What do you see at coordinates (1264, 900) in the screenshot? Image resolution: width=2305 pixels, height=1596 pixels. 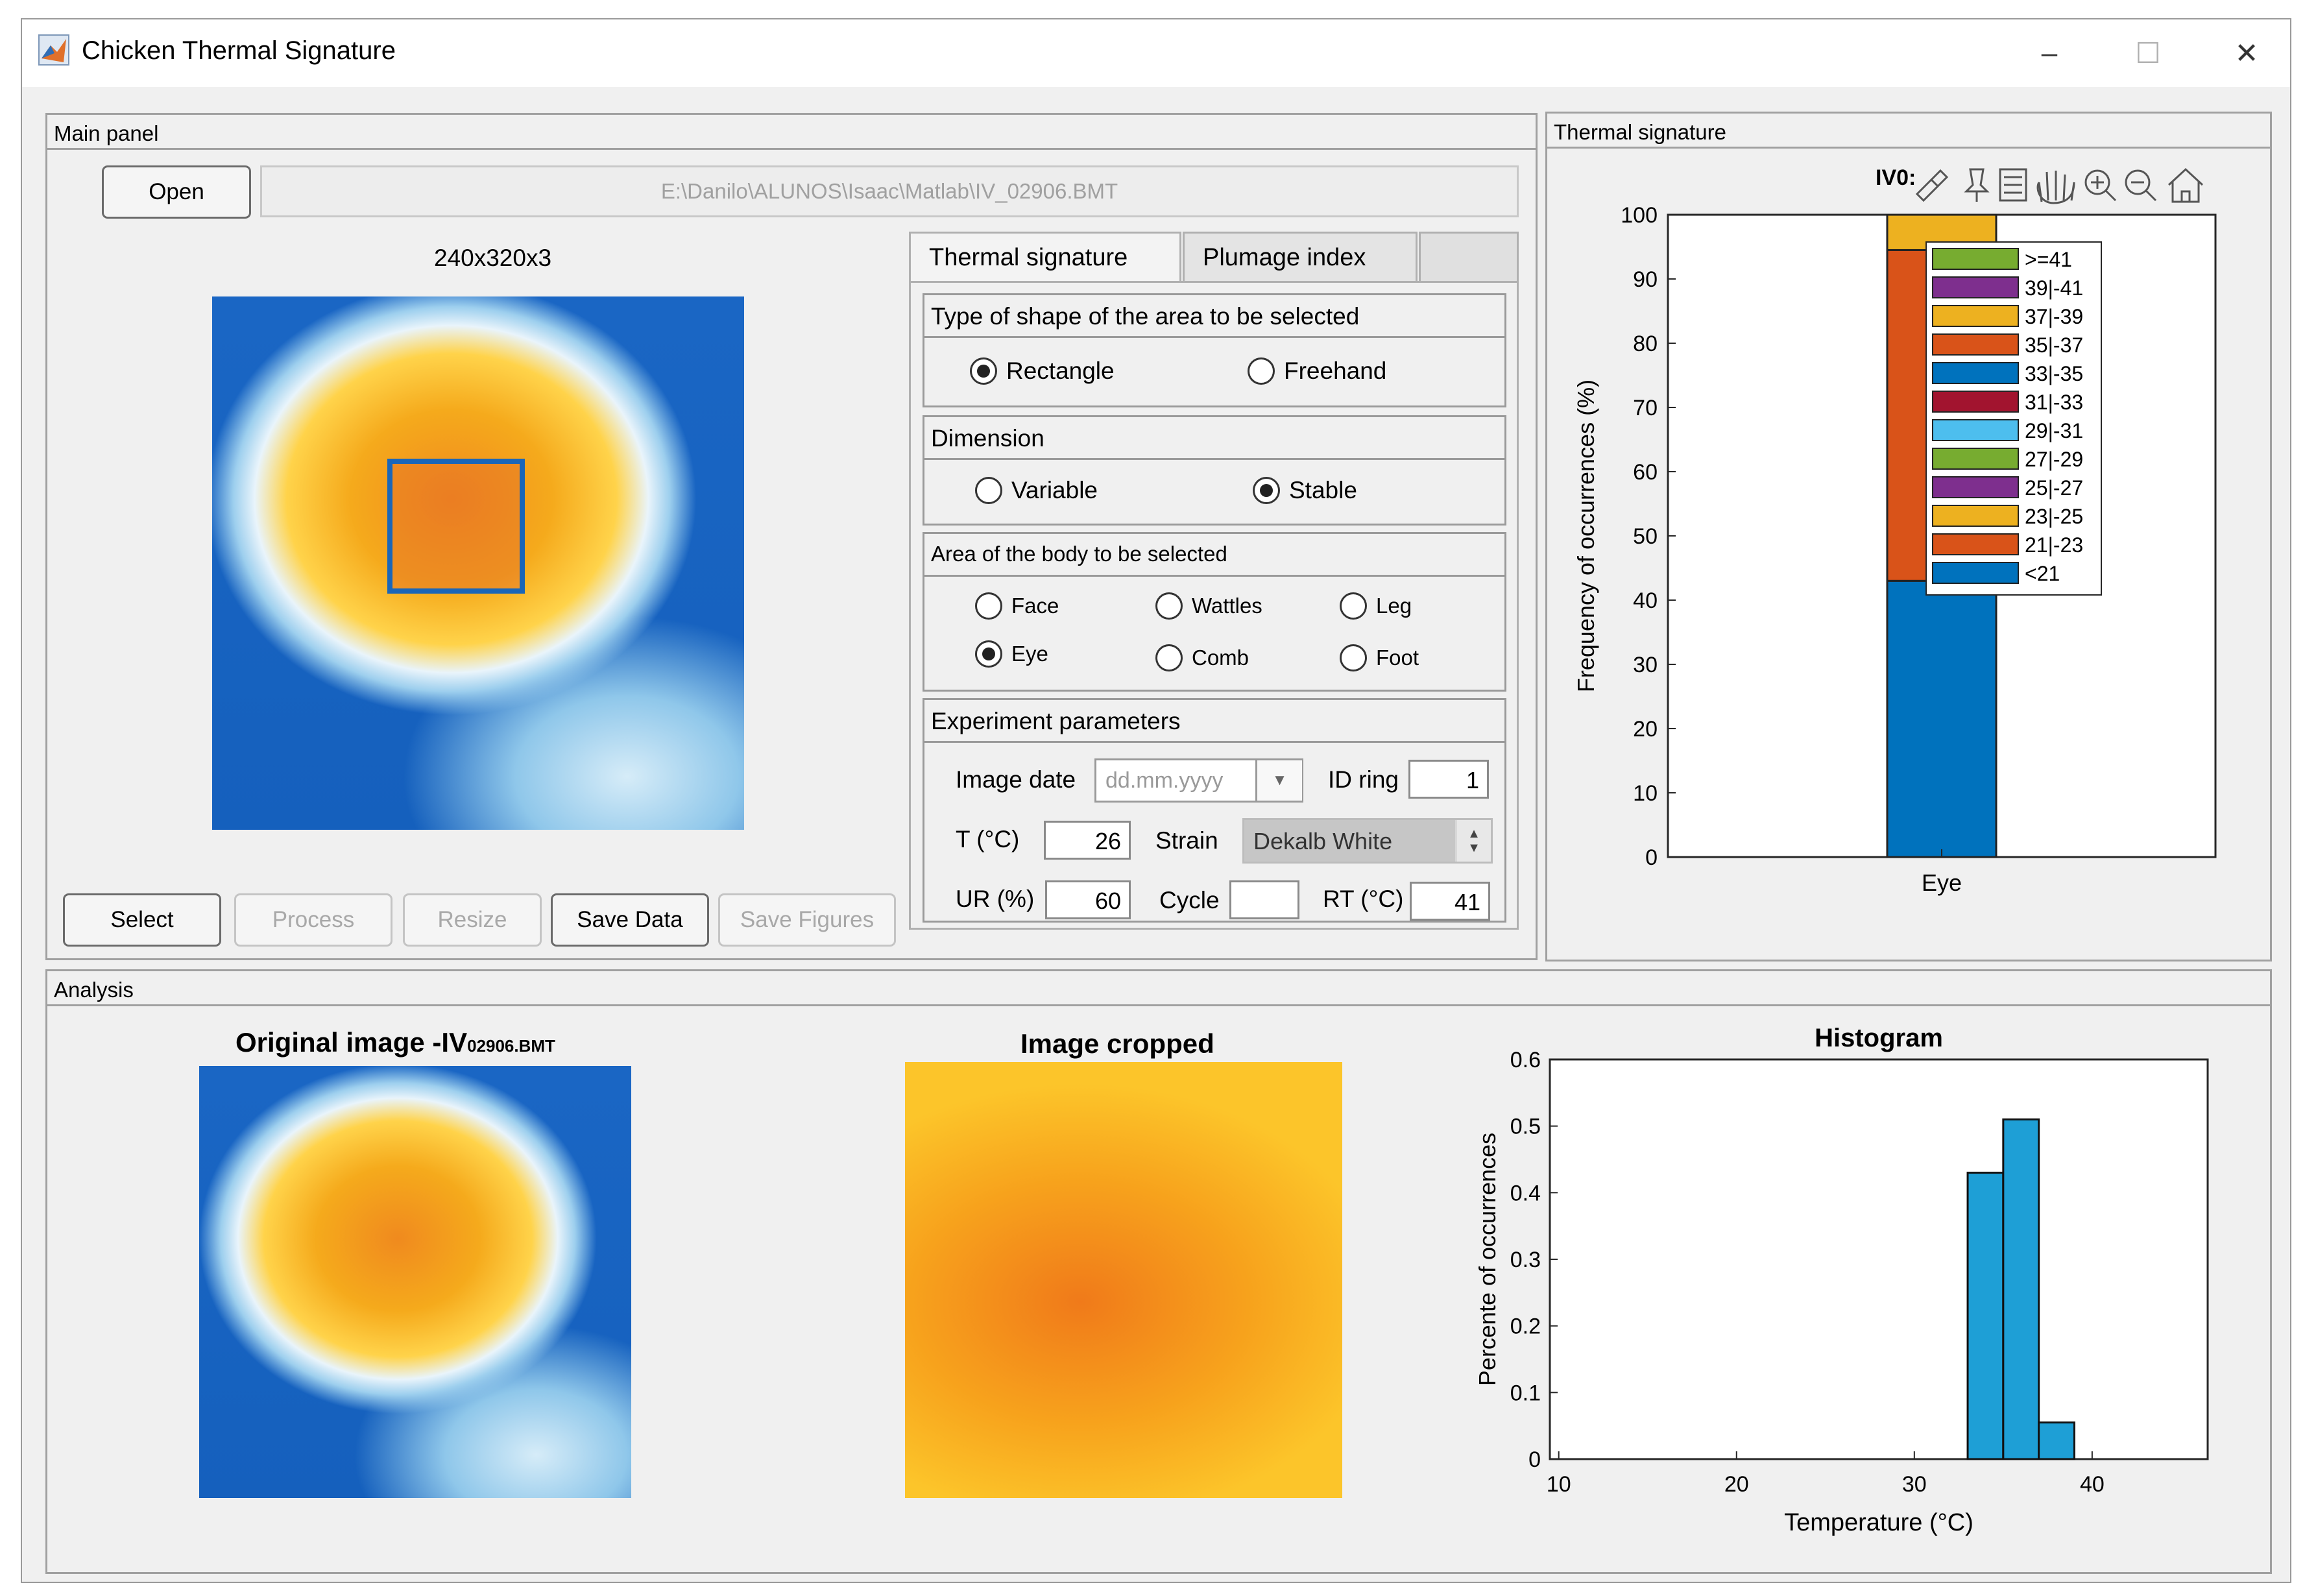 I see `cycle-field` at bounding box center [1264, 900].